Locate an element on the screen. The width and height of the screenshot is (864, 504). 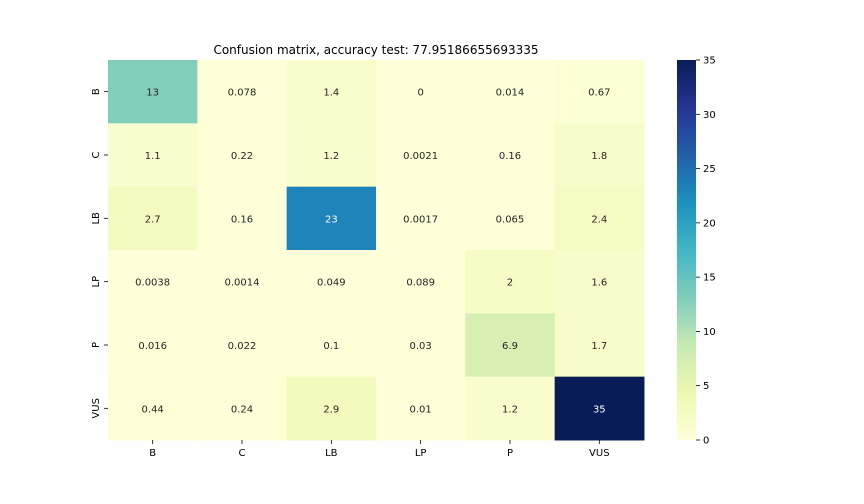
heatmap-cell-LP-LP is located at coordinates (420, 281).